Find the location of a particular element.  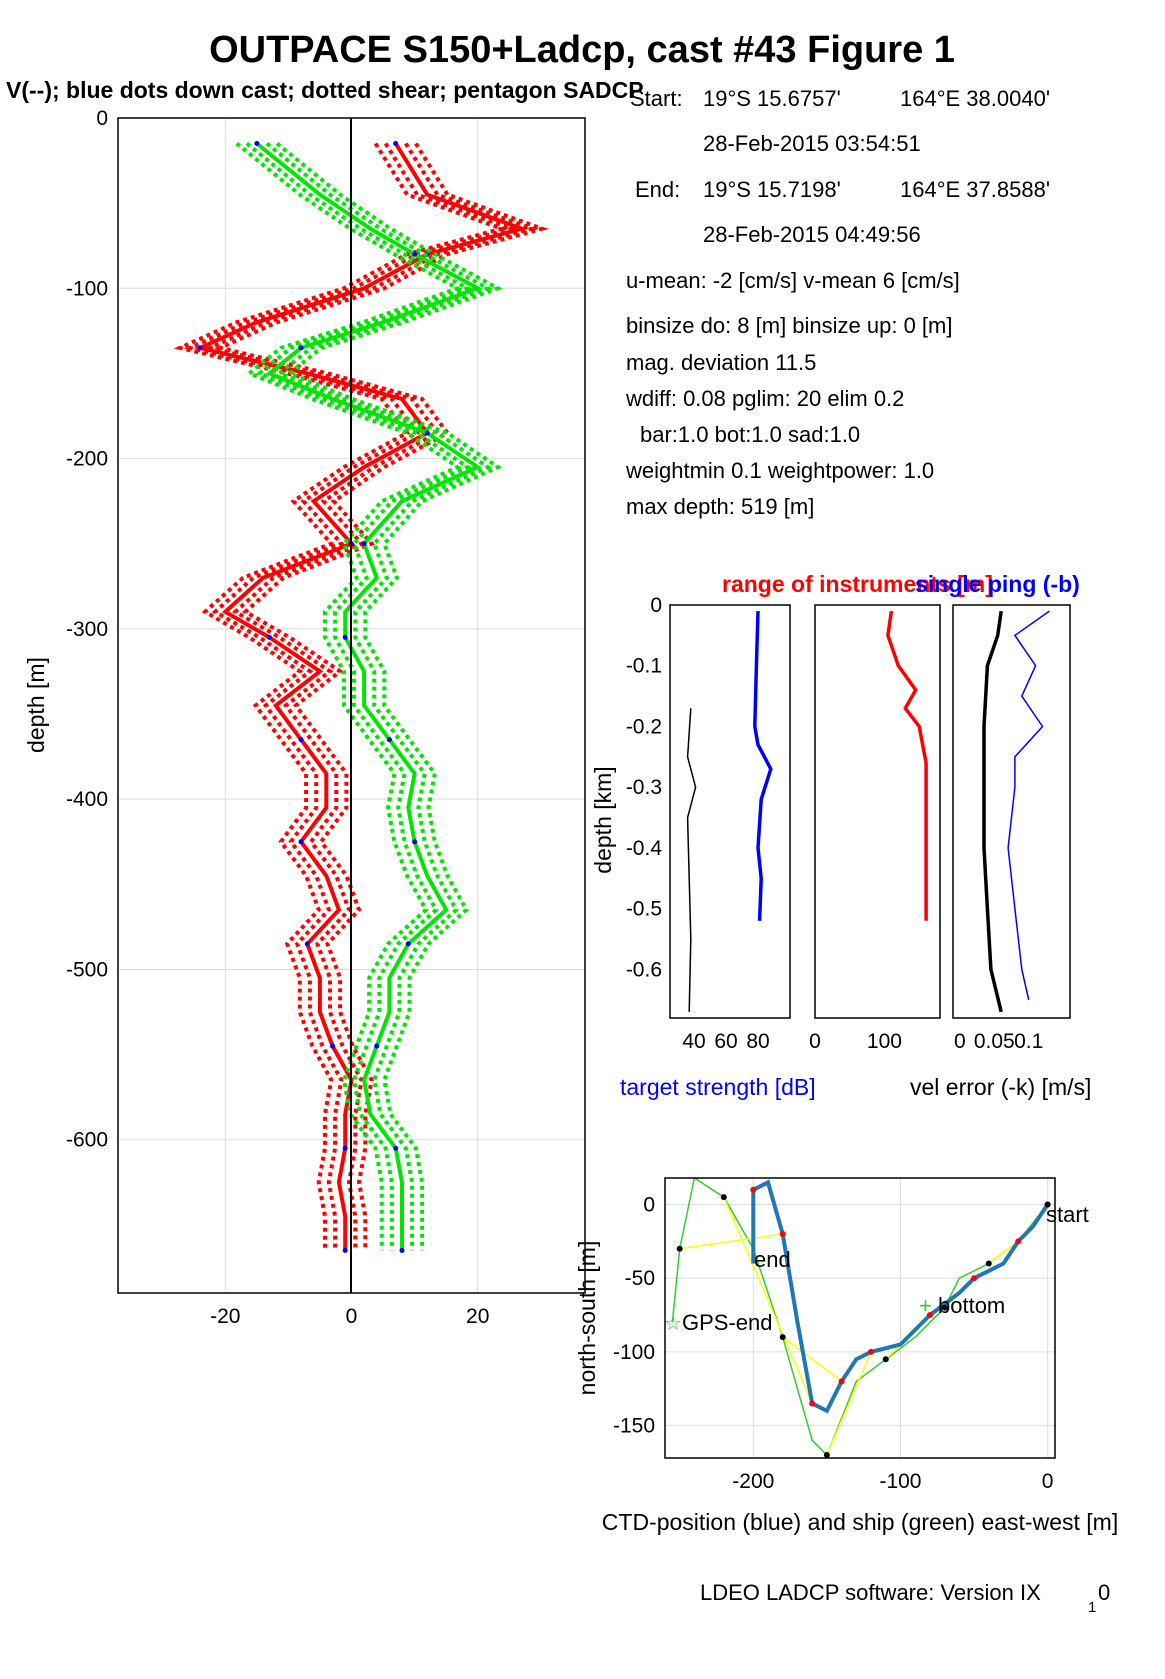

depth-km-ticks: 0 -0.1 -0.2 -0.3 -0.4 -0.5 -0.6 is located at coordinates (644, 787).